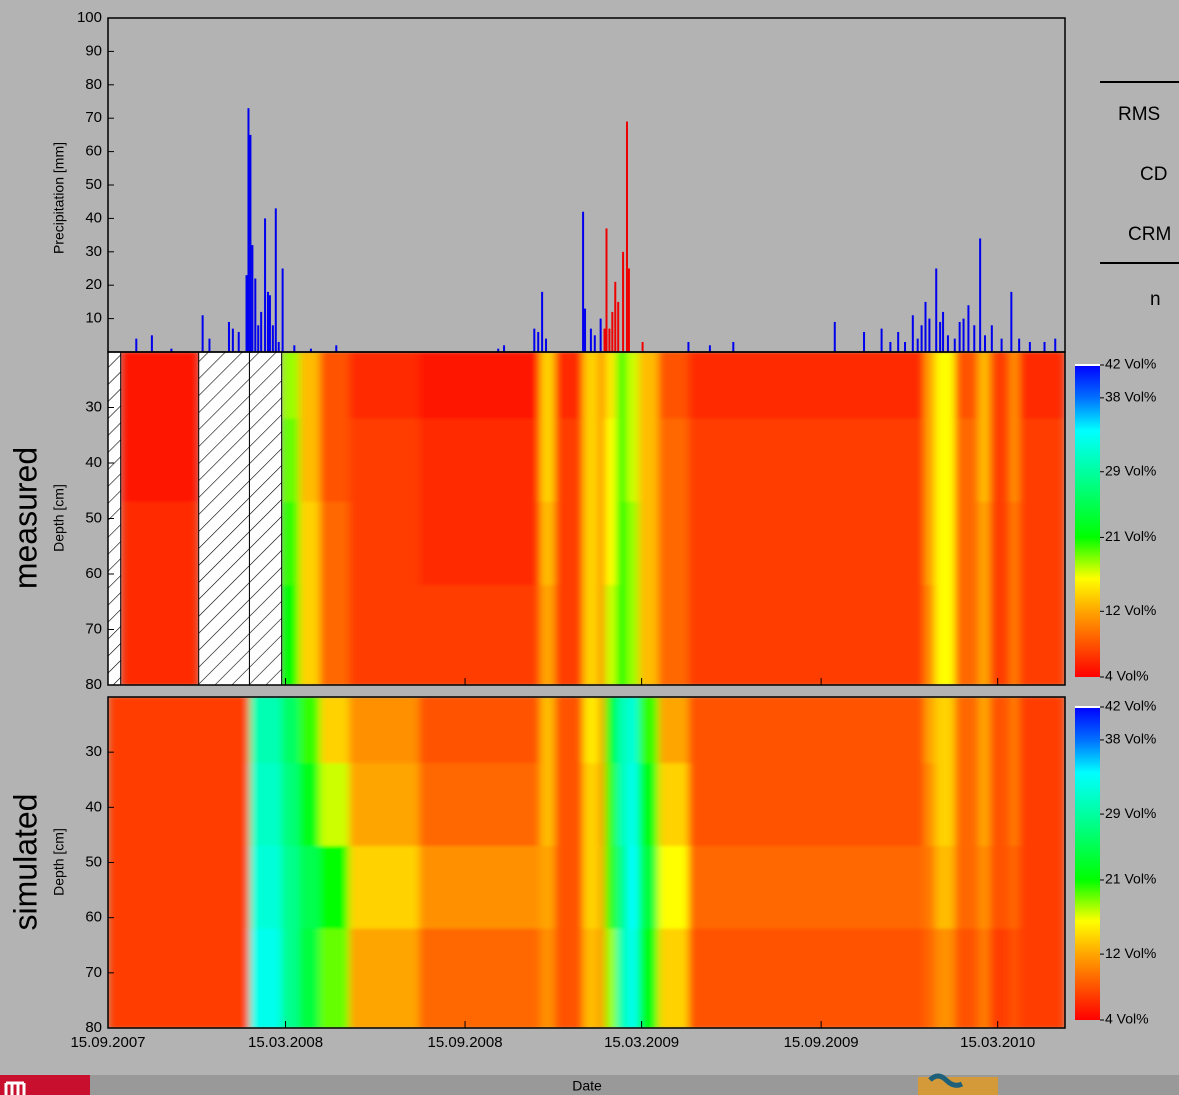 This screenshot has height=1095, width=1179. I want to click on table-label: n, so click(1155, 299).